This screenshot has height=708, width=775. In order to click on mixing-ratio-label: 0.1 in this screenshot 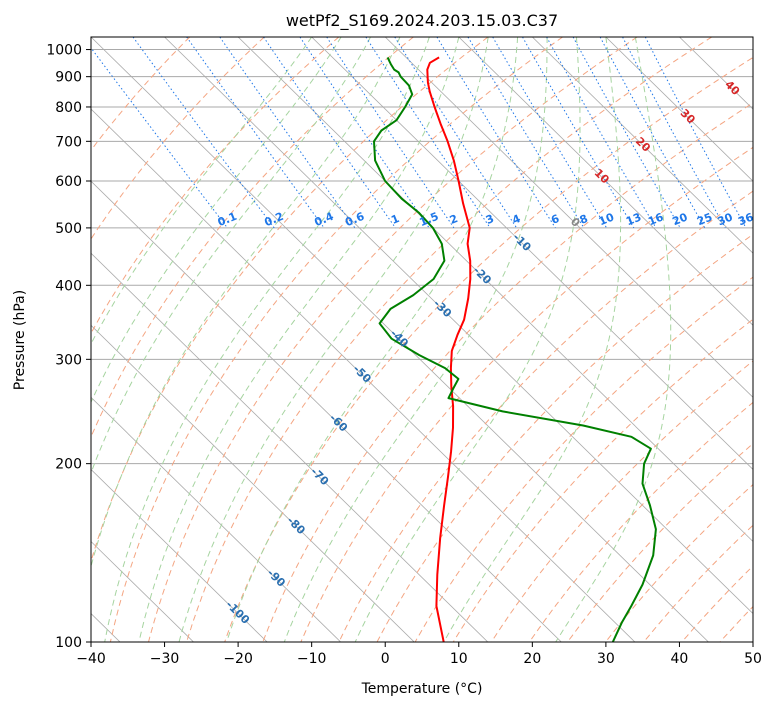, I will do `click(227, 219)`.